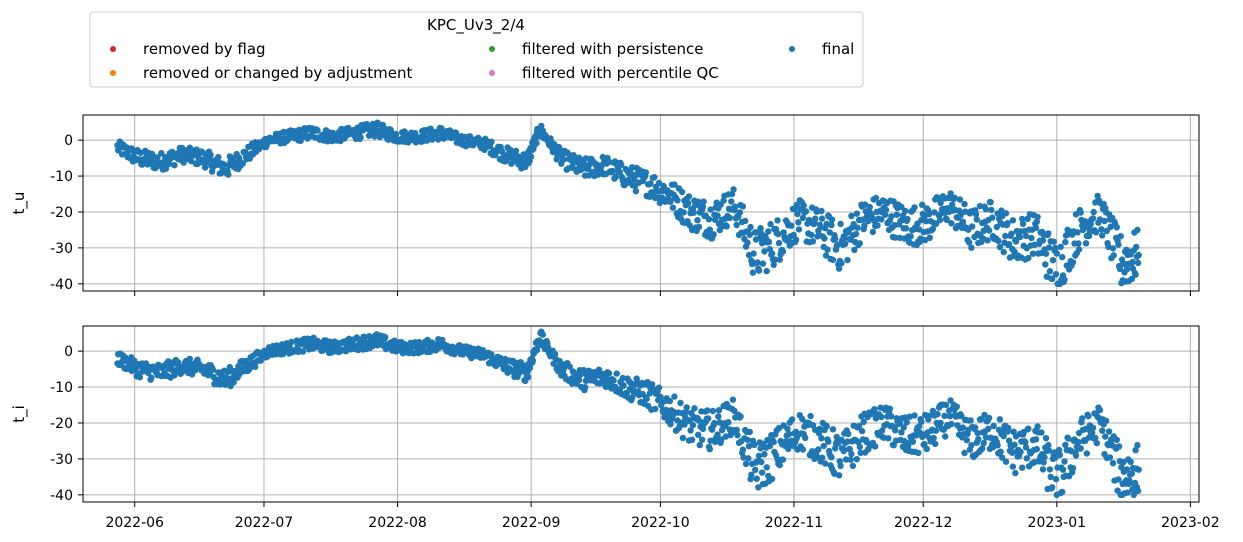  Describe the element at coordinates (61, 496) in the screenshot. I see `y-tick-label: -40` at that location.